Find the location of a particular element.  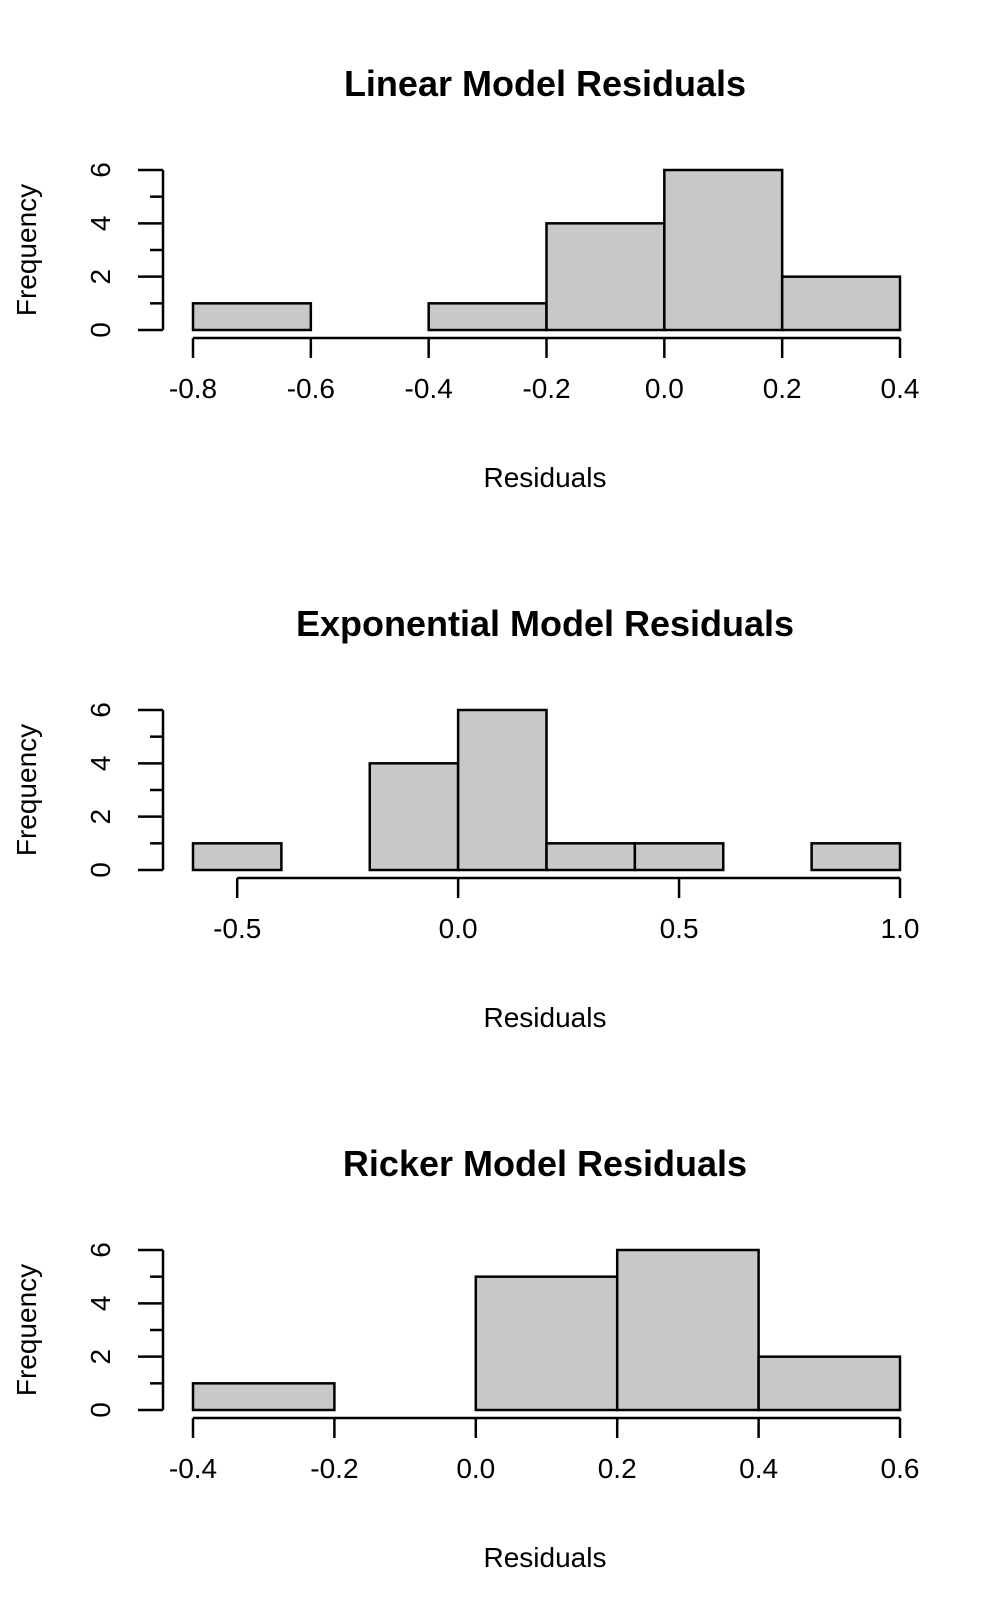

chart-title: Linear Model Residuals is located at coordinates (545, 83).